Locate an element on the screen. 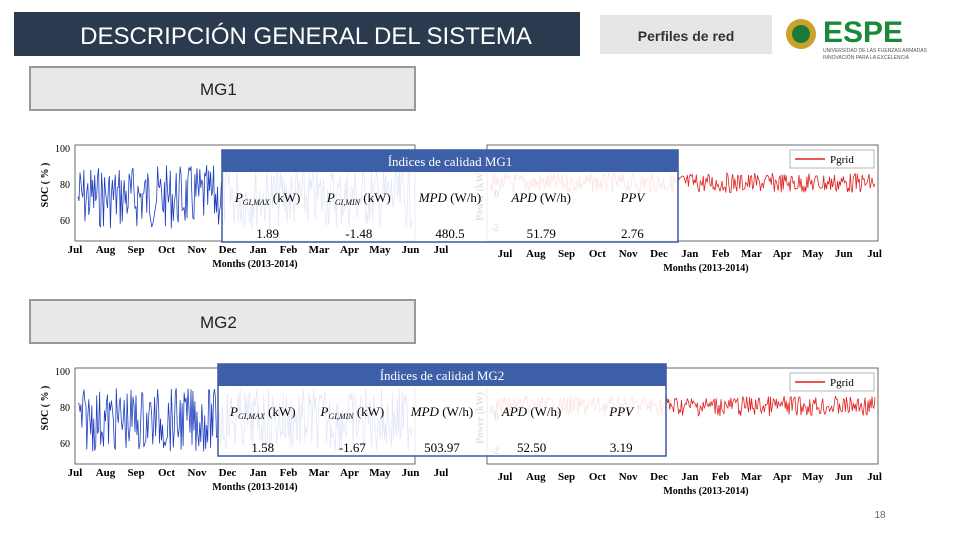 The height and width of the screenshot is (540, 960). table-title: Índices de calidad MG2 is located at coordinates (442, 375).